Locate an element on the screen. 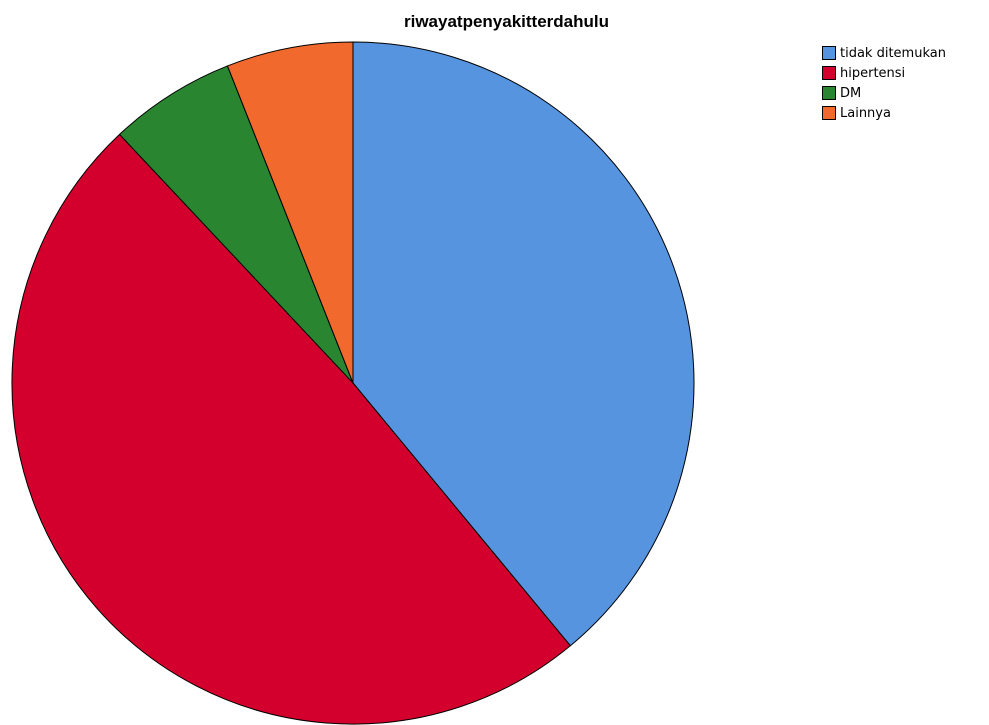 The height and width of the screenshot is (725, 989). pie-slice-dm is located at coordinates (236, 224).